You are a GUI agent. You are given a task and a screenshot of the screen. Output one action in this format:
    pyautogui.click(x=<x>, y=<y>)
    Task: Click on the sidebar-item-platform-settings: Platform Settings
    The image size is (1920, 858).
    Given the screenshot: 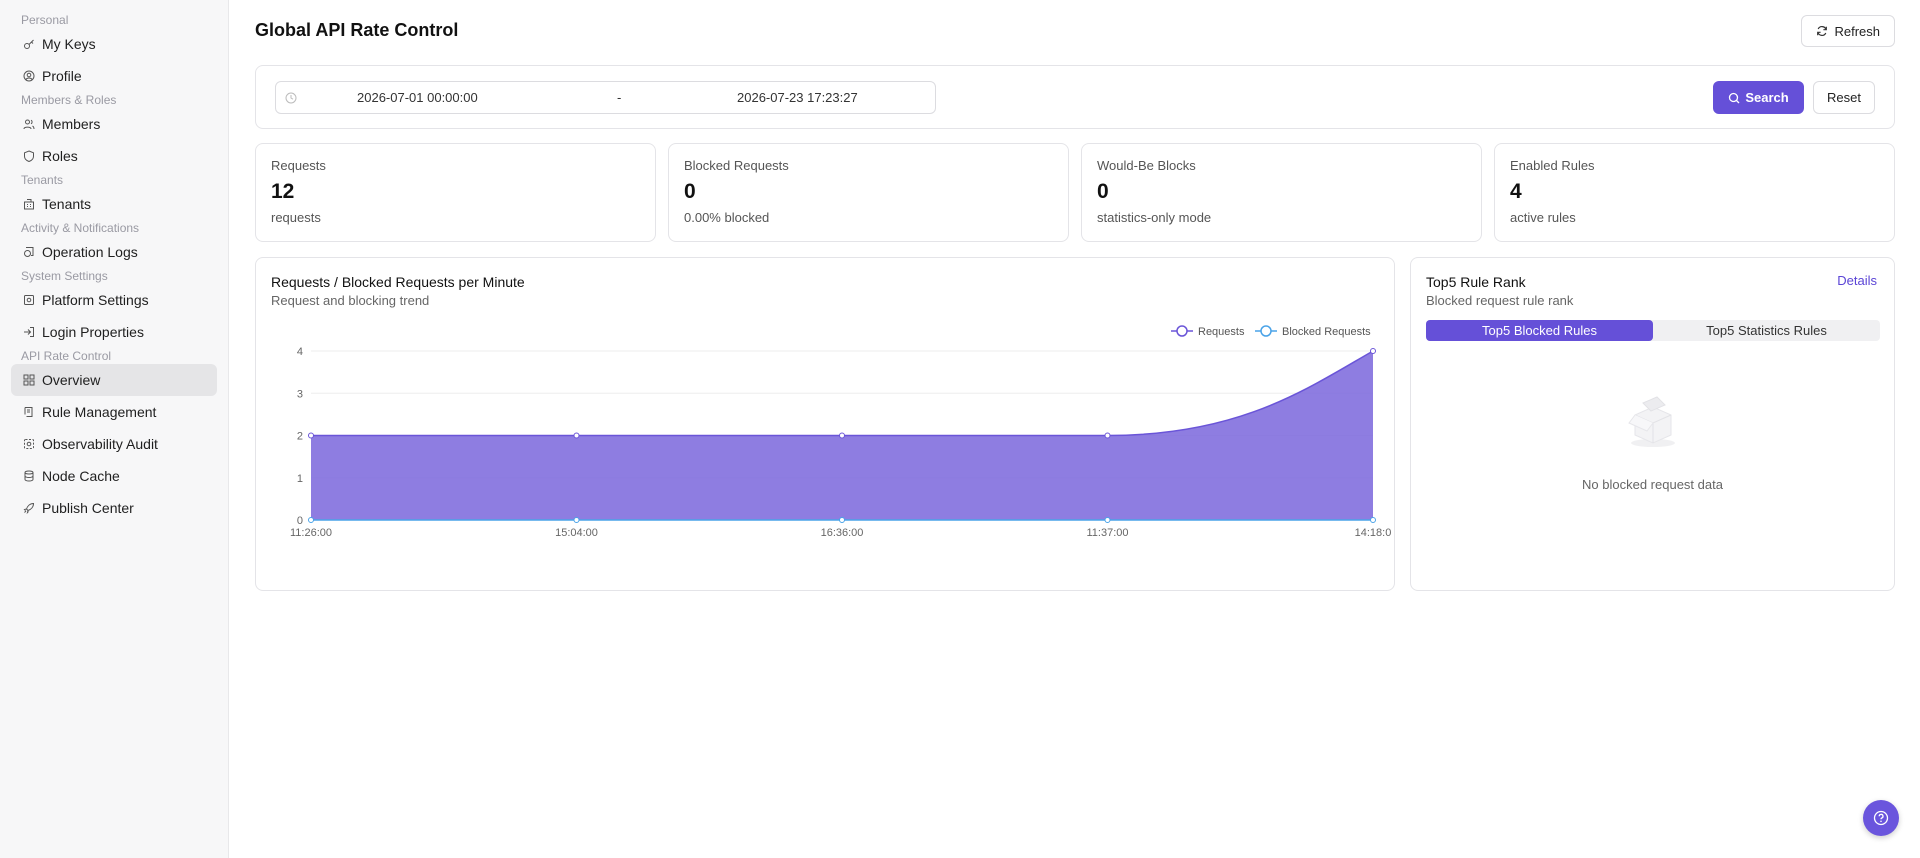 What is the action you would take?
    pyautogui.click(x=114, y=300)
    